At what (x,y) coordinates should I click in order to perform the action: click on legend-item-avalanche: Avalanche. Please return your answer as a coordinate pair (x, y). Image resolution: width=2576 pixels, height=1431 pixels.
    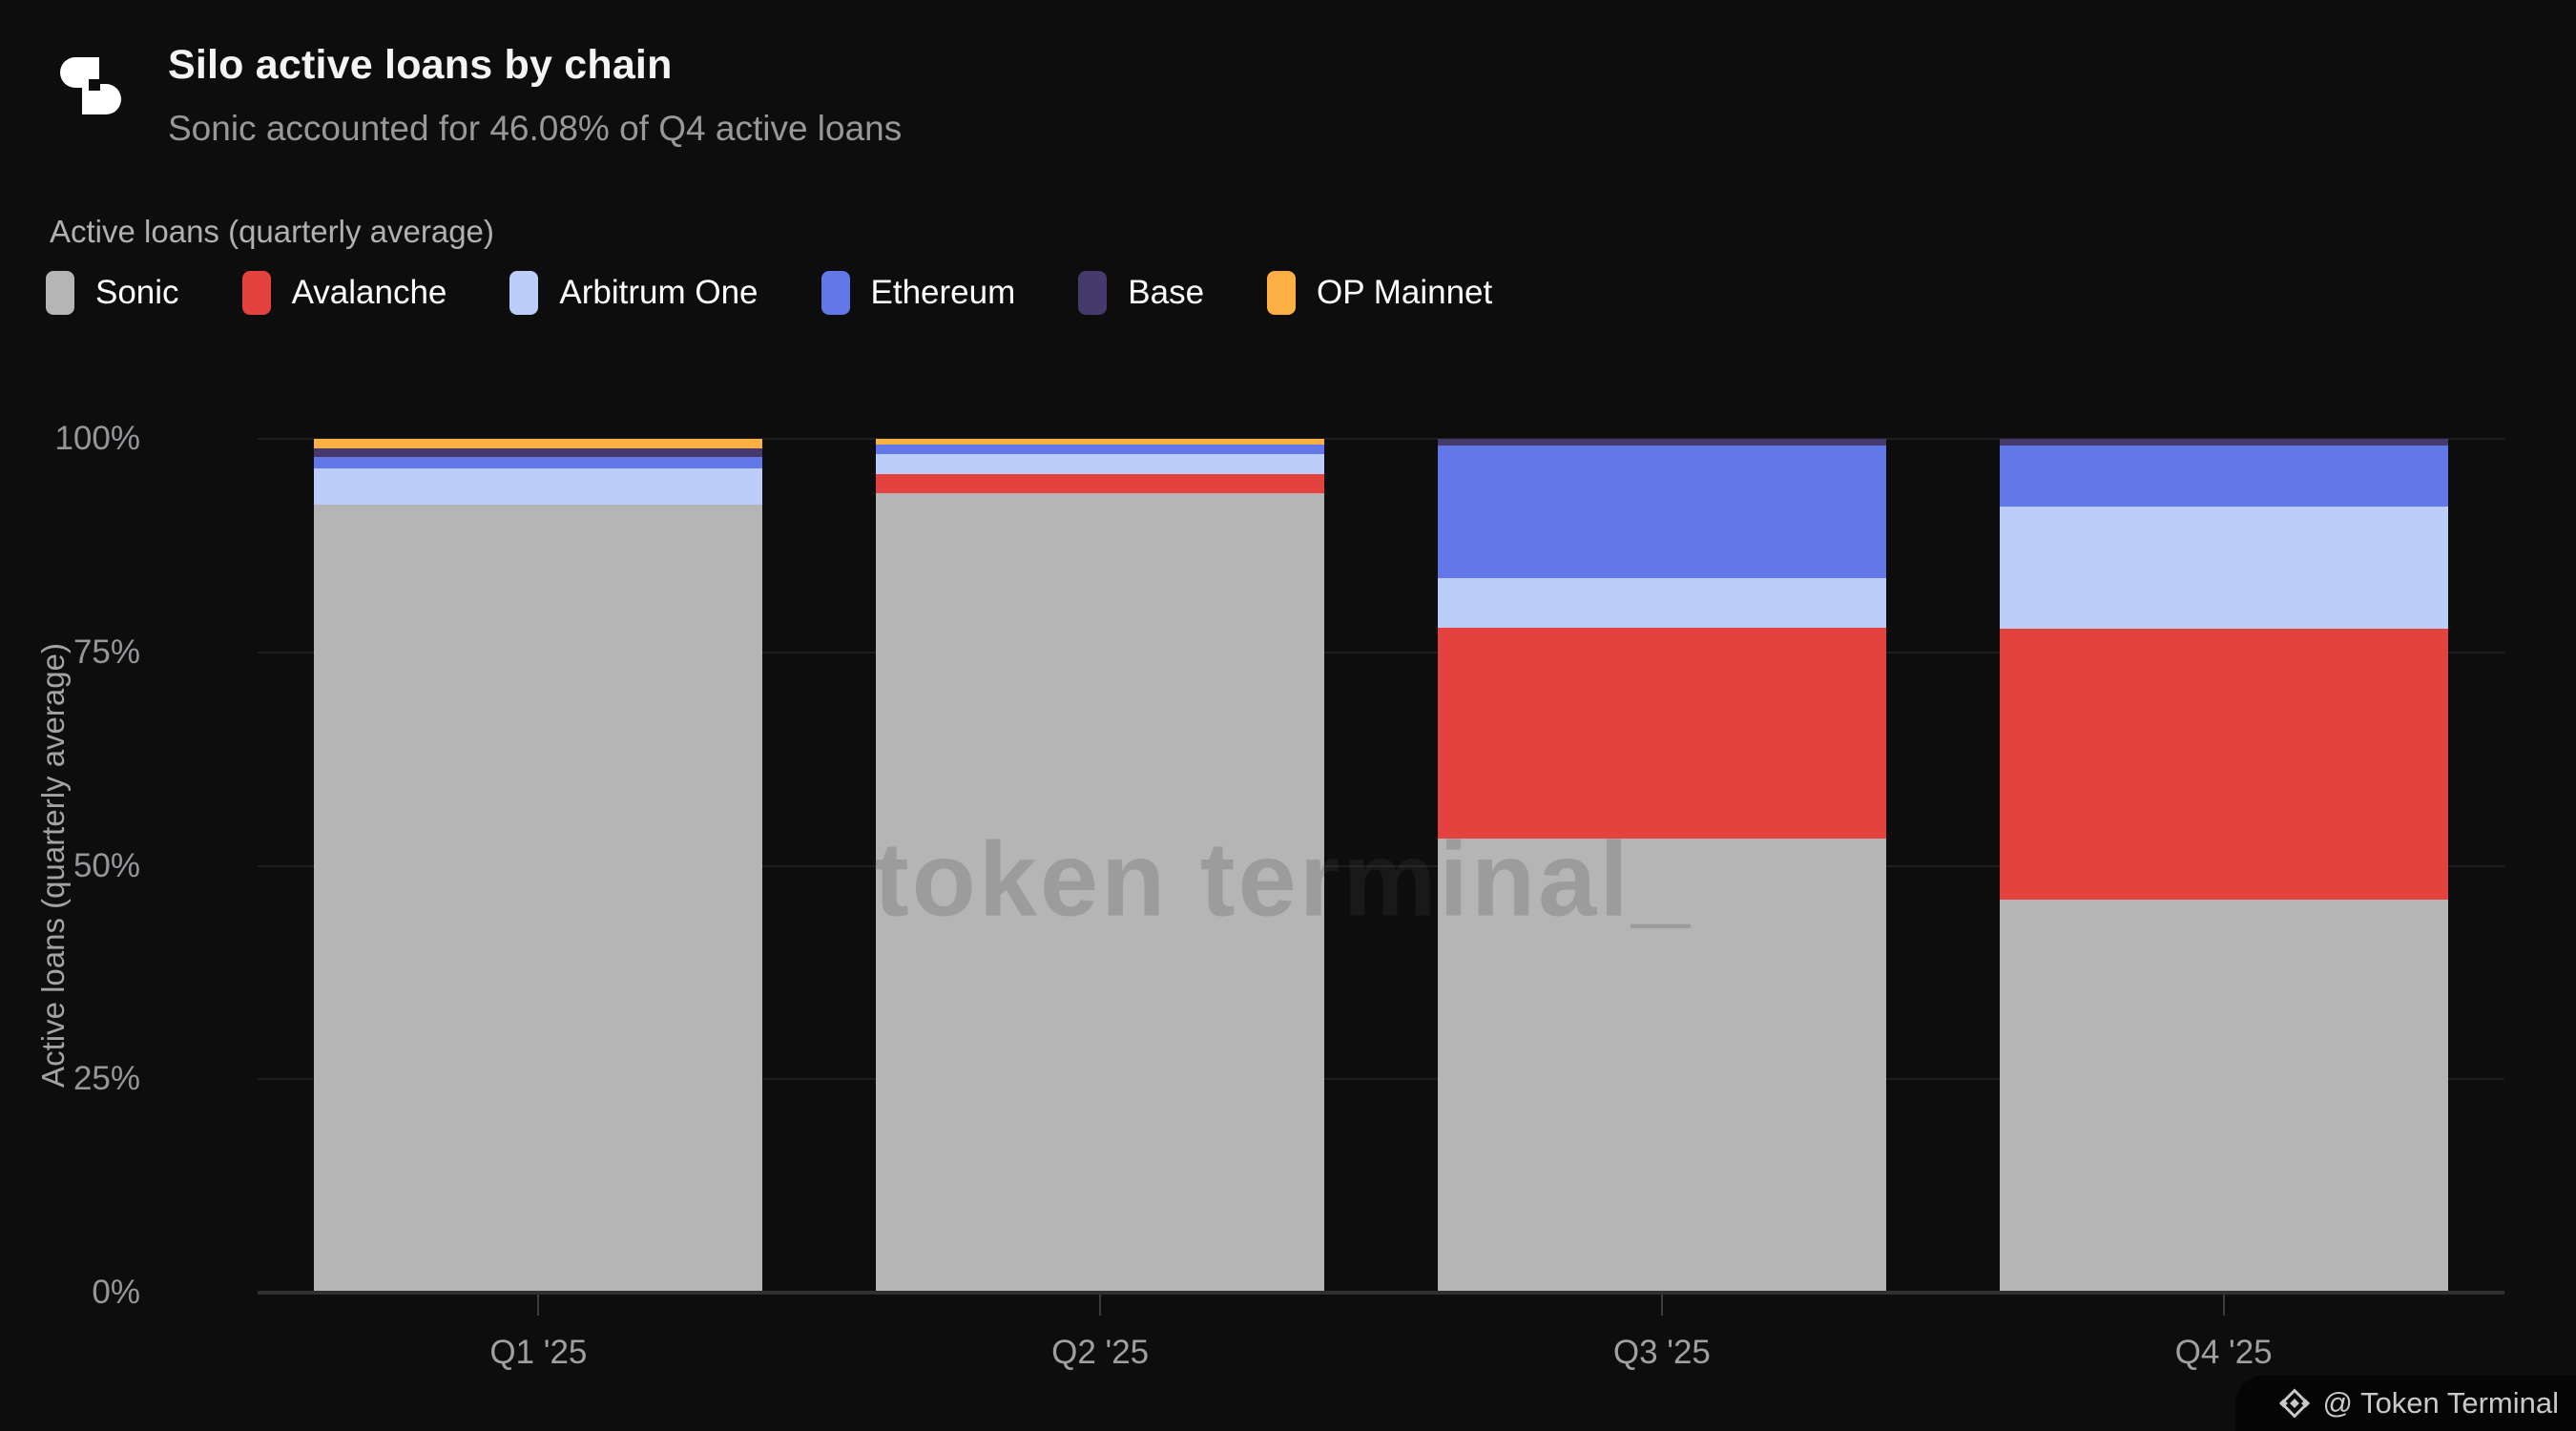
    Looking at the image, I should click on (344, 293).